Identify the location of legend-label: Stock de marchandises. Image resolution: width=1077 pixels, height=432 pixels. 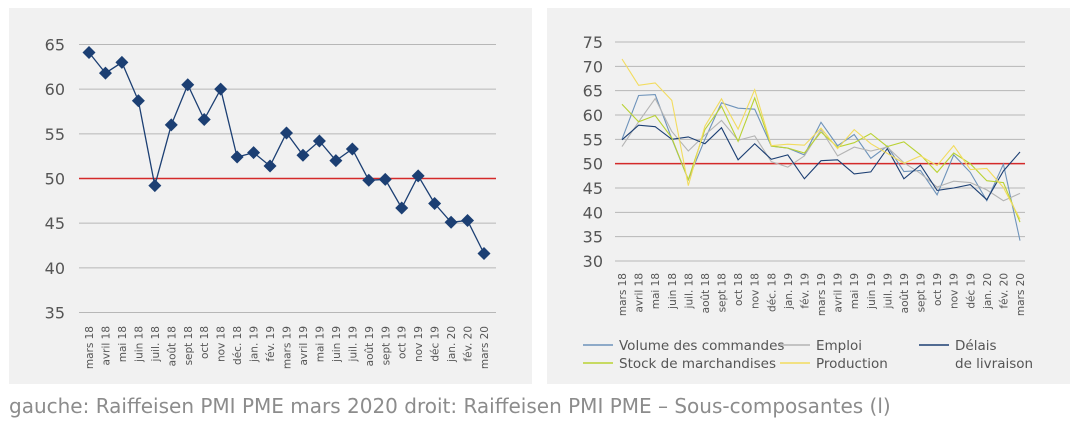
(697, 364).